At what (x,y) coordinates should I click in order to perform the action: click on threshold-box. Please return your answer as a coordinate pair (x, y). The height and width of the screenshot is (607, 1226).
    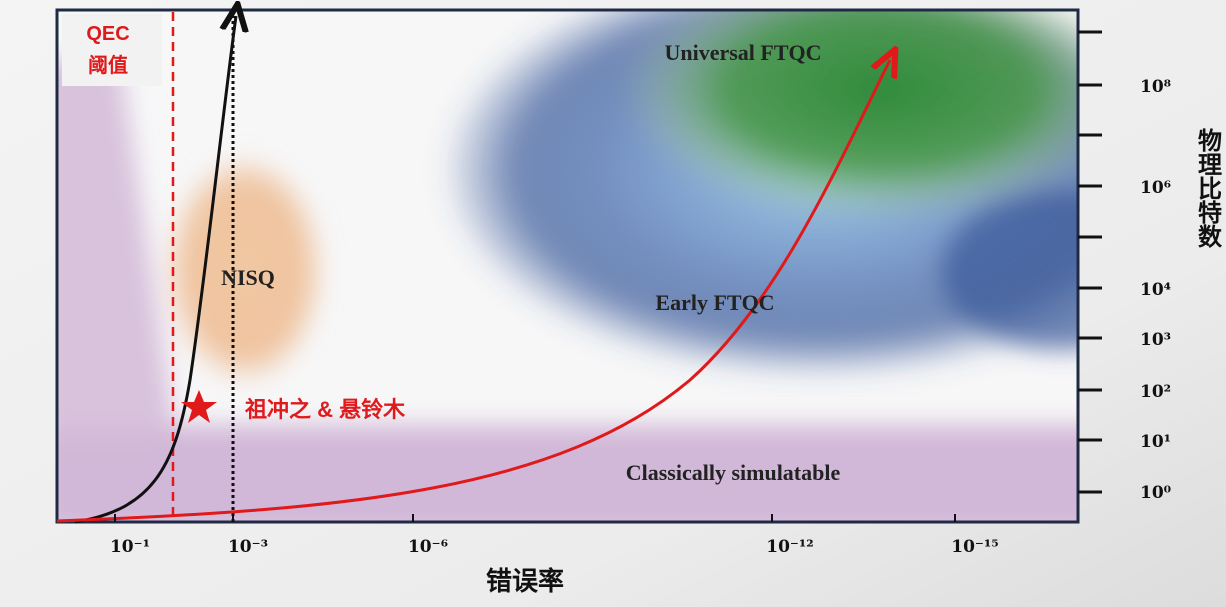
    Looking at the image, I should click on (112, 50).